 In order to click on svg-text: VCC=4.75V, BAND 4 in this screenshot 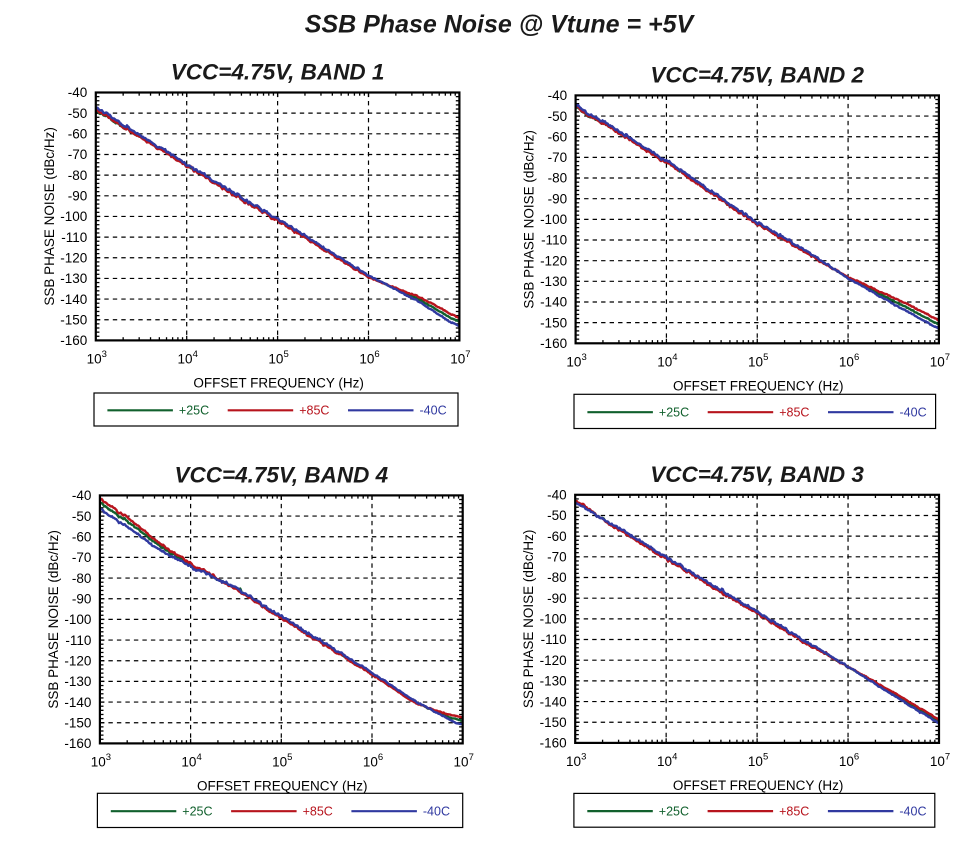, I will do `click(281, 474)`.